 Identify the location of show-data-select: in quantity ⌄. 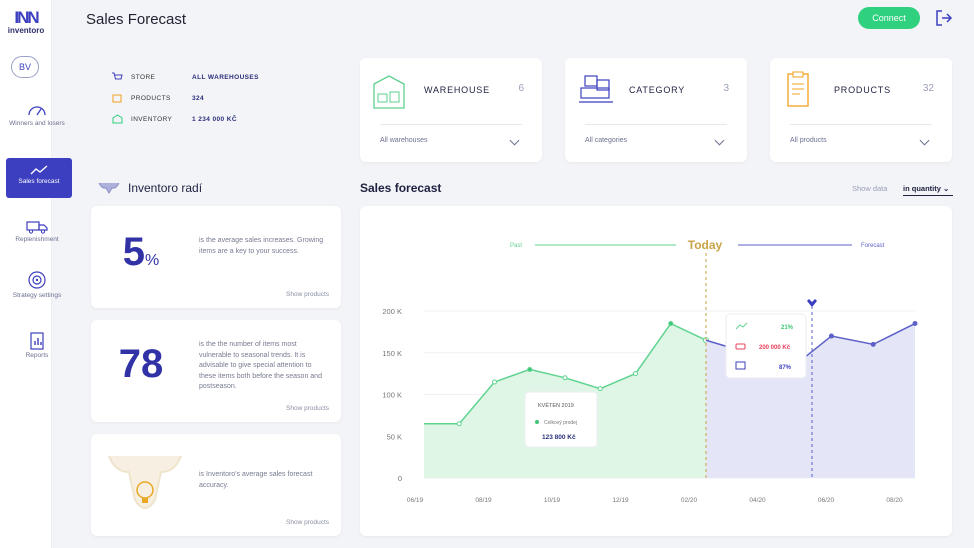
(928, 190).